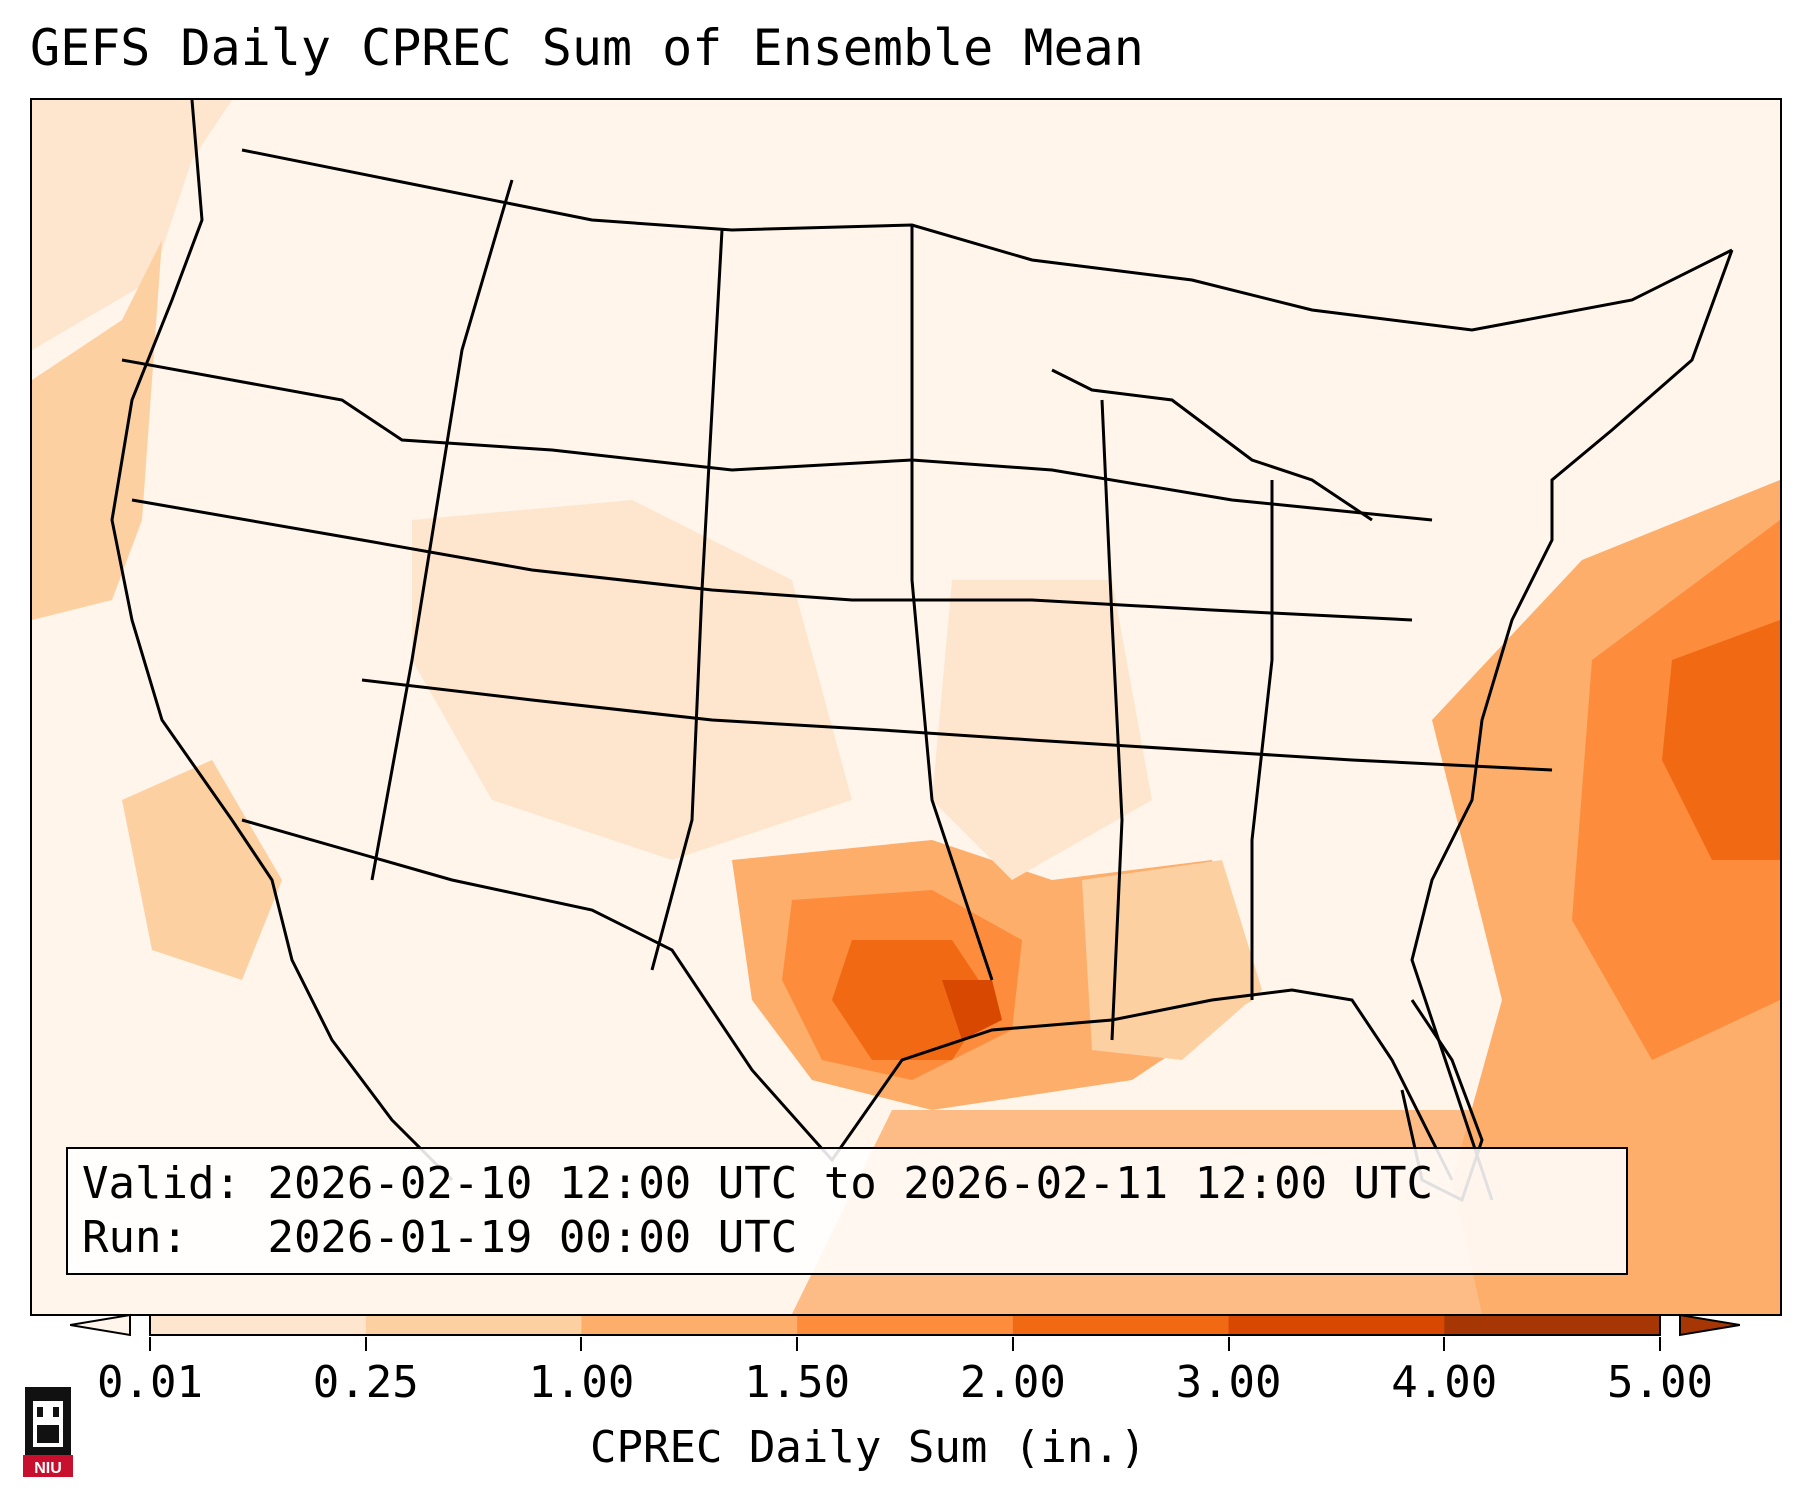 The image size is (1803, 1500). I want to click on precip-area-pacific-nw, so click(132, 225).